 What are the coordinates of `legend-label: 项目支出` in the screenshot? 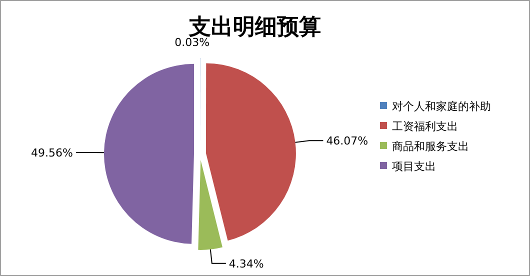 It's located at (414, 166).